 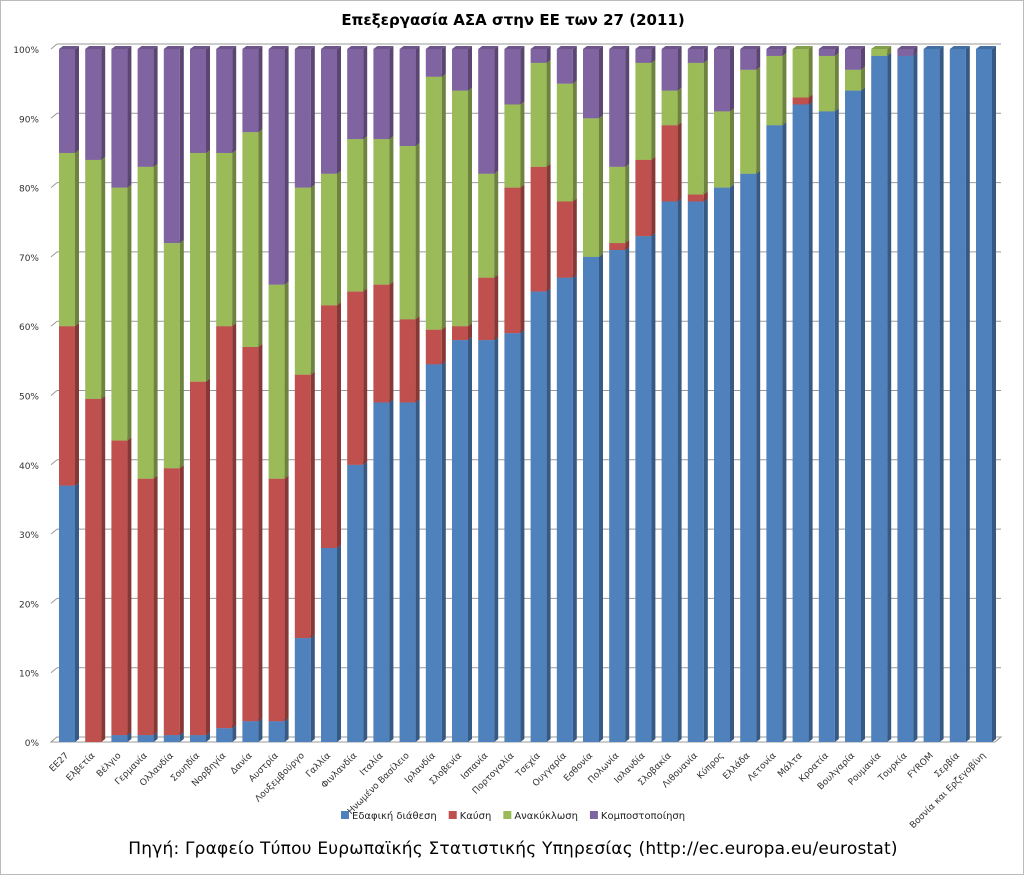 What do you see at coordinates (26, 51) in the screenshot?
I see `y-tick-label: 100%` at bounding box center [26, 51].